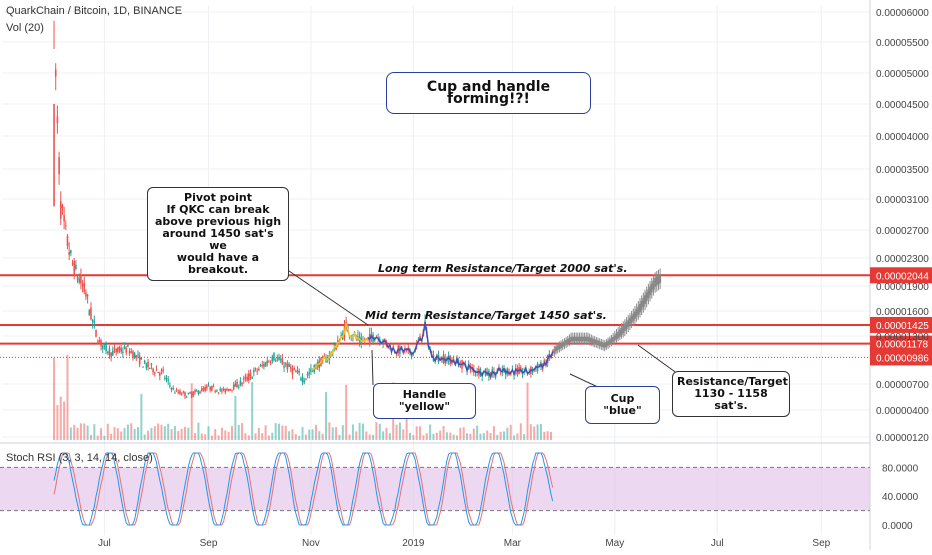 This screenshot has width=932, height=555. I want to click on price-tick-7: 0.00002700, so click(902, 231).